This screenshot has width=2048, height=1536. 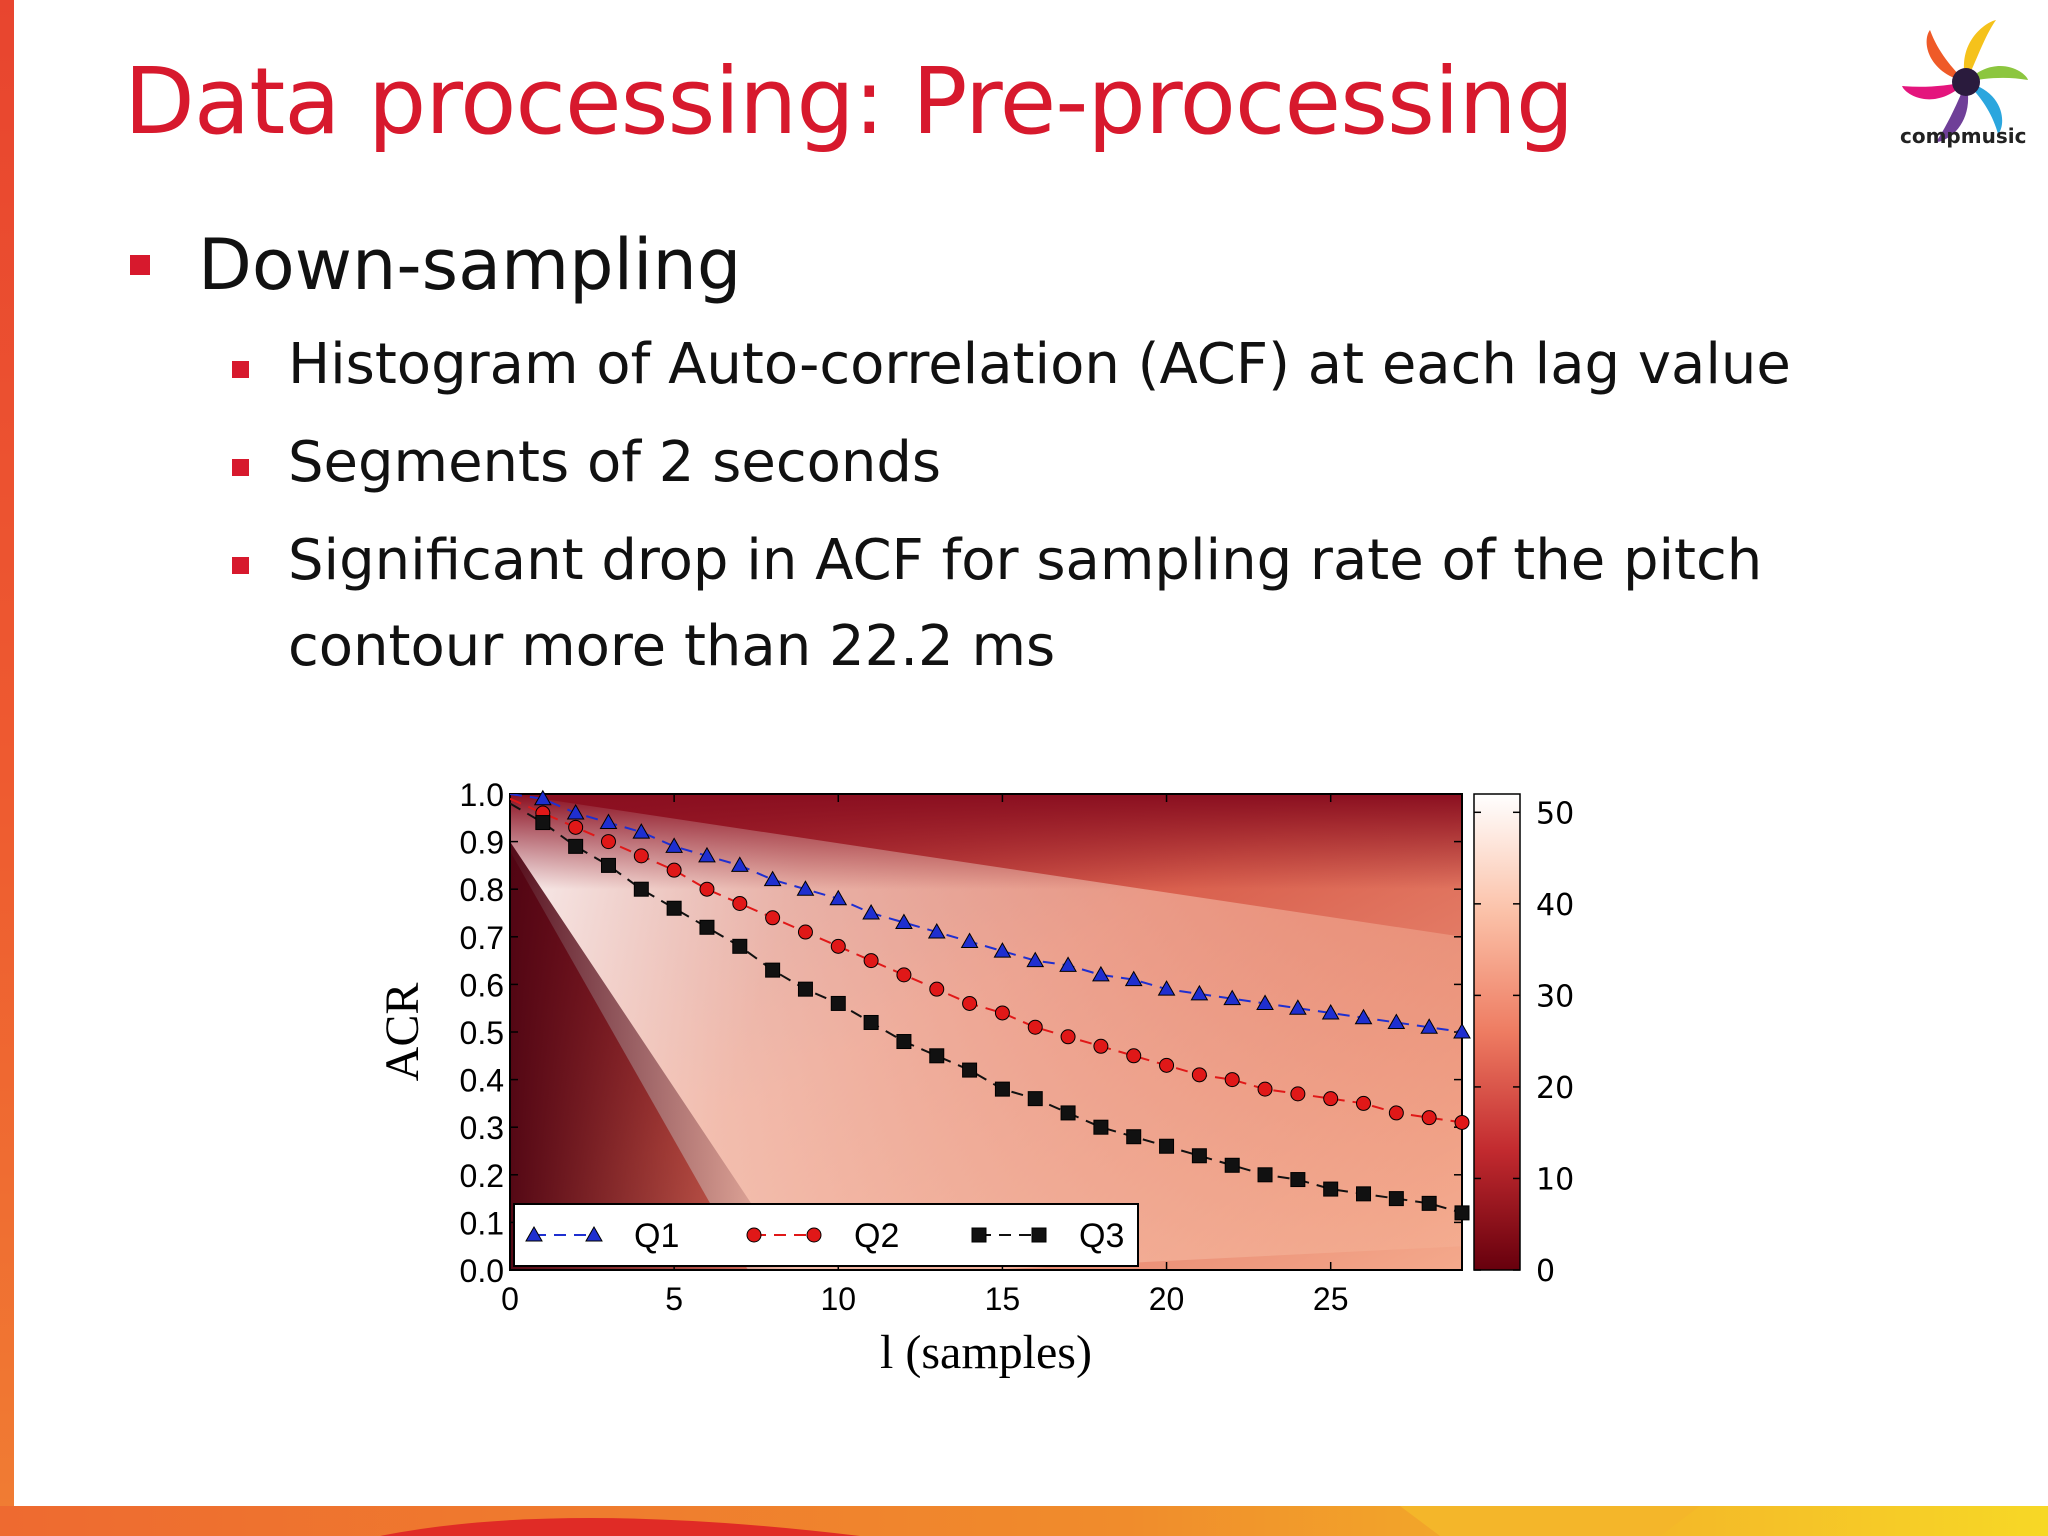 What do you see at coordinates (986, 1352) in the screenshot?
I see `x-axis-label: l (samples)` at bounding box center [986, 1352].